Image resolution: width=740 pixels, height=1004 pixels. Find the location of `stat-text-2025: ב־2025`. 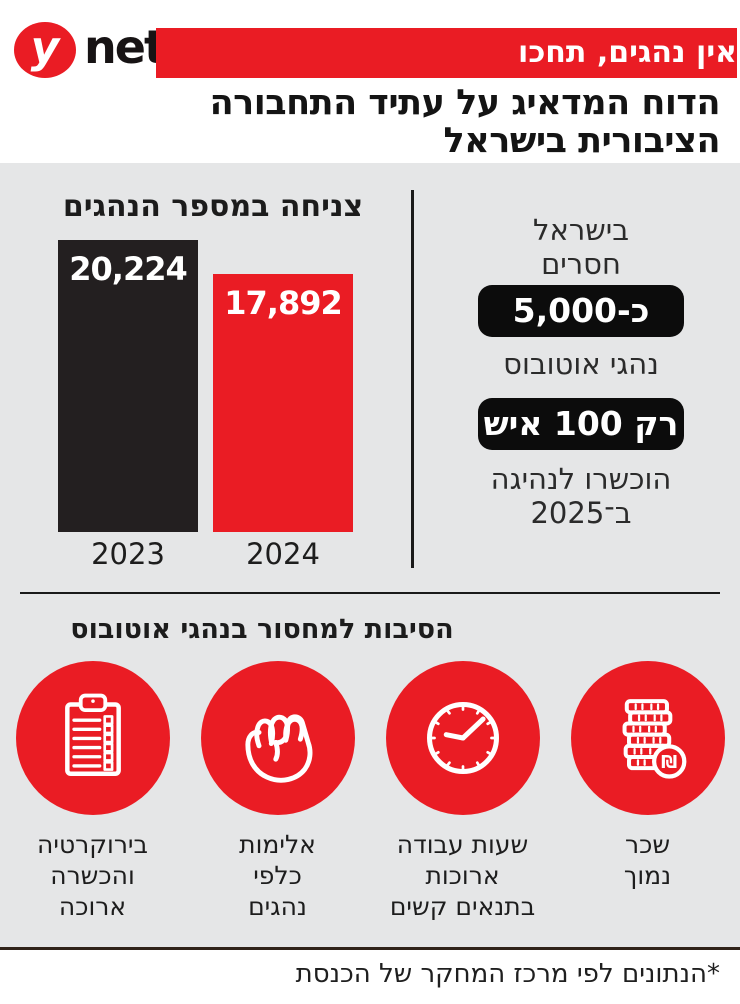

stat-text-2025: ב־2025 is located at coordinates (581, 513).